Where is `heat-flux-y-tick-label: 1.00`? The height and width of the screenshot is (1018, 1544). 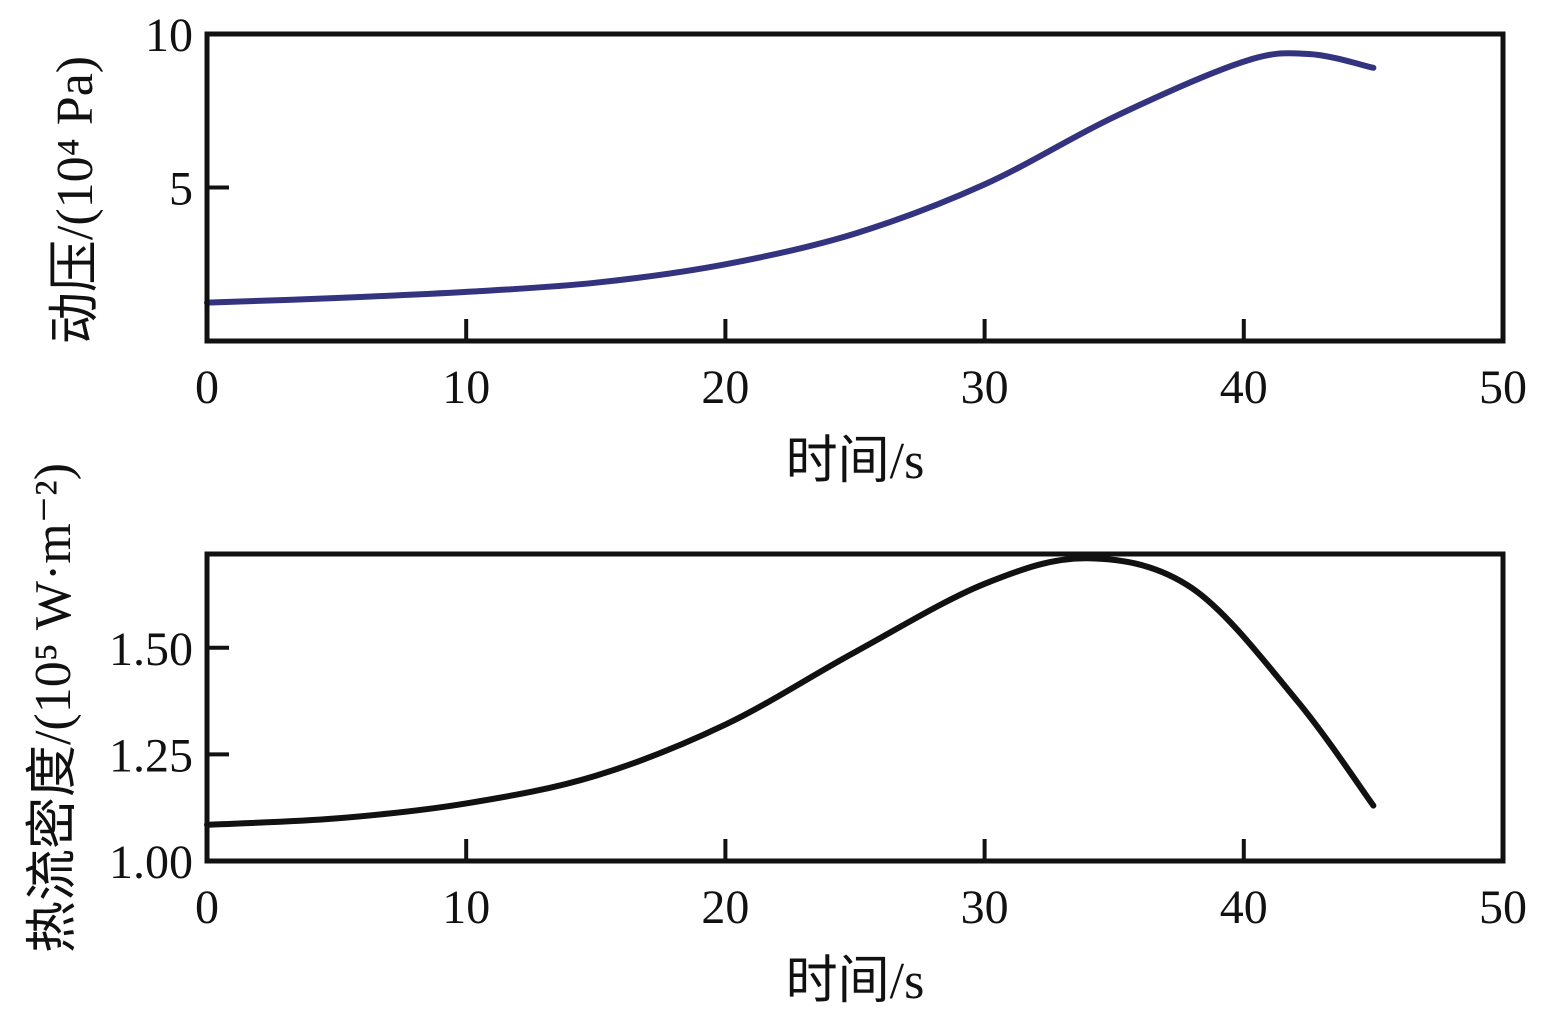
heat-flux-y-tick-label: 1.00 is located at coordinates (151, 862).